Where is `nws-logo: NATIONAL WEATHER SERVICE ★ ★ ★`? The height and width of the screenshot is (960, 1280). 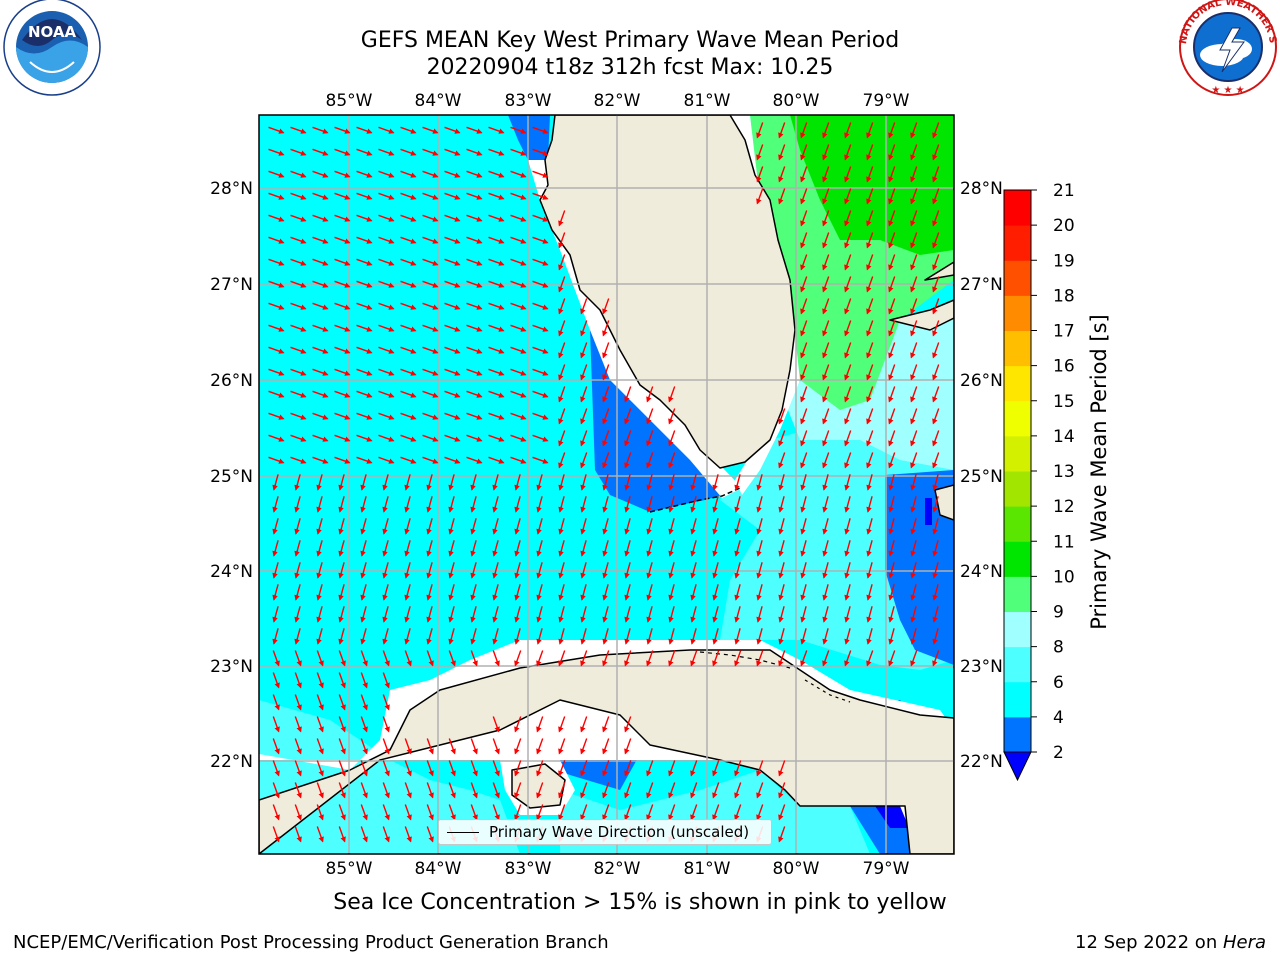 nws-logo: NATIONAL WEATHER SERVICE ★ ★ ★ is located at coordinates (639, 48).